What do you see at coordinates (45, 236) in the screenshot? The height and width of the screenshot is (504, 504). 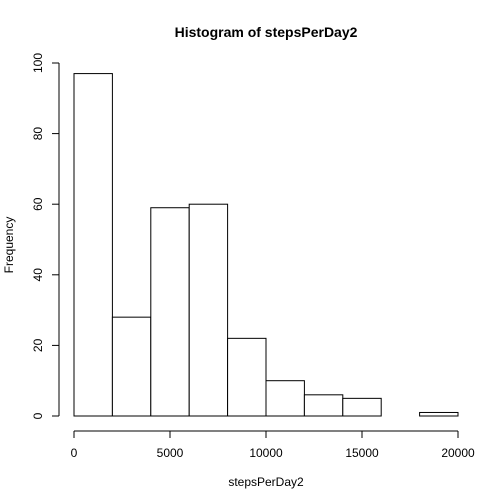 I see `y-axis: 0 20 40 60 80 100` at bounding box center [45, 236].